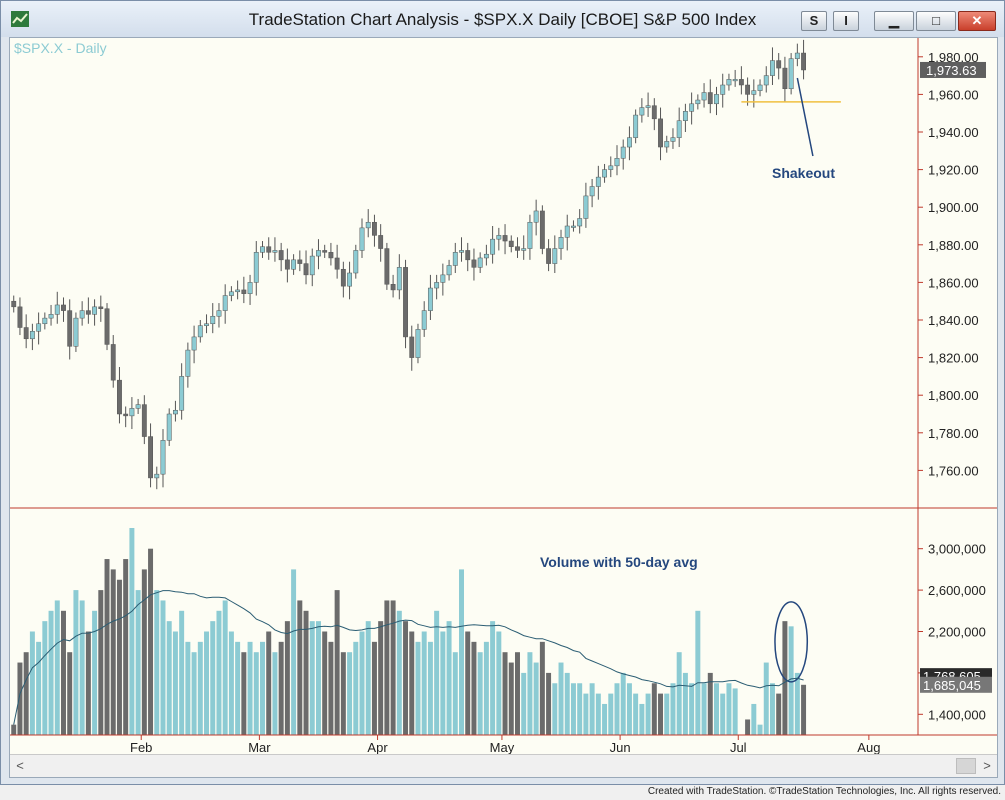 Image resolution: width=1005 pixels, height=800 pixels. Describe the element at coordinates (987, 765) in the screenshot. I see `scroll-right-icon: >` at that location.